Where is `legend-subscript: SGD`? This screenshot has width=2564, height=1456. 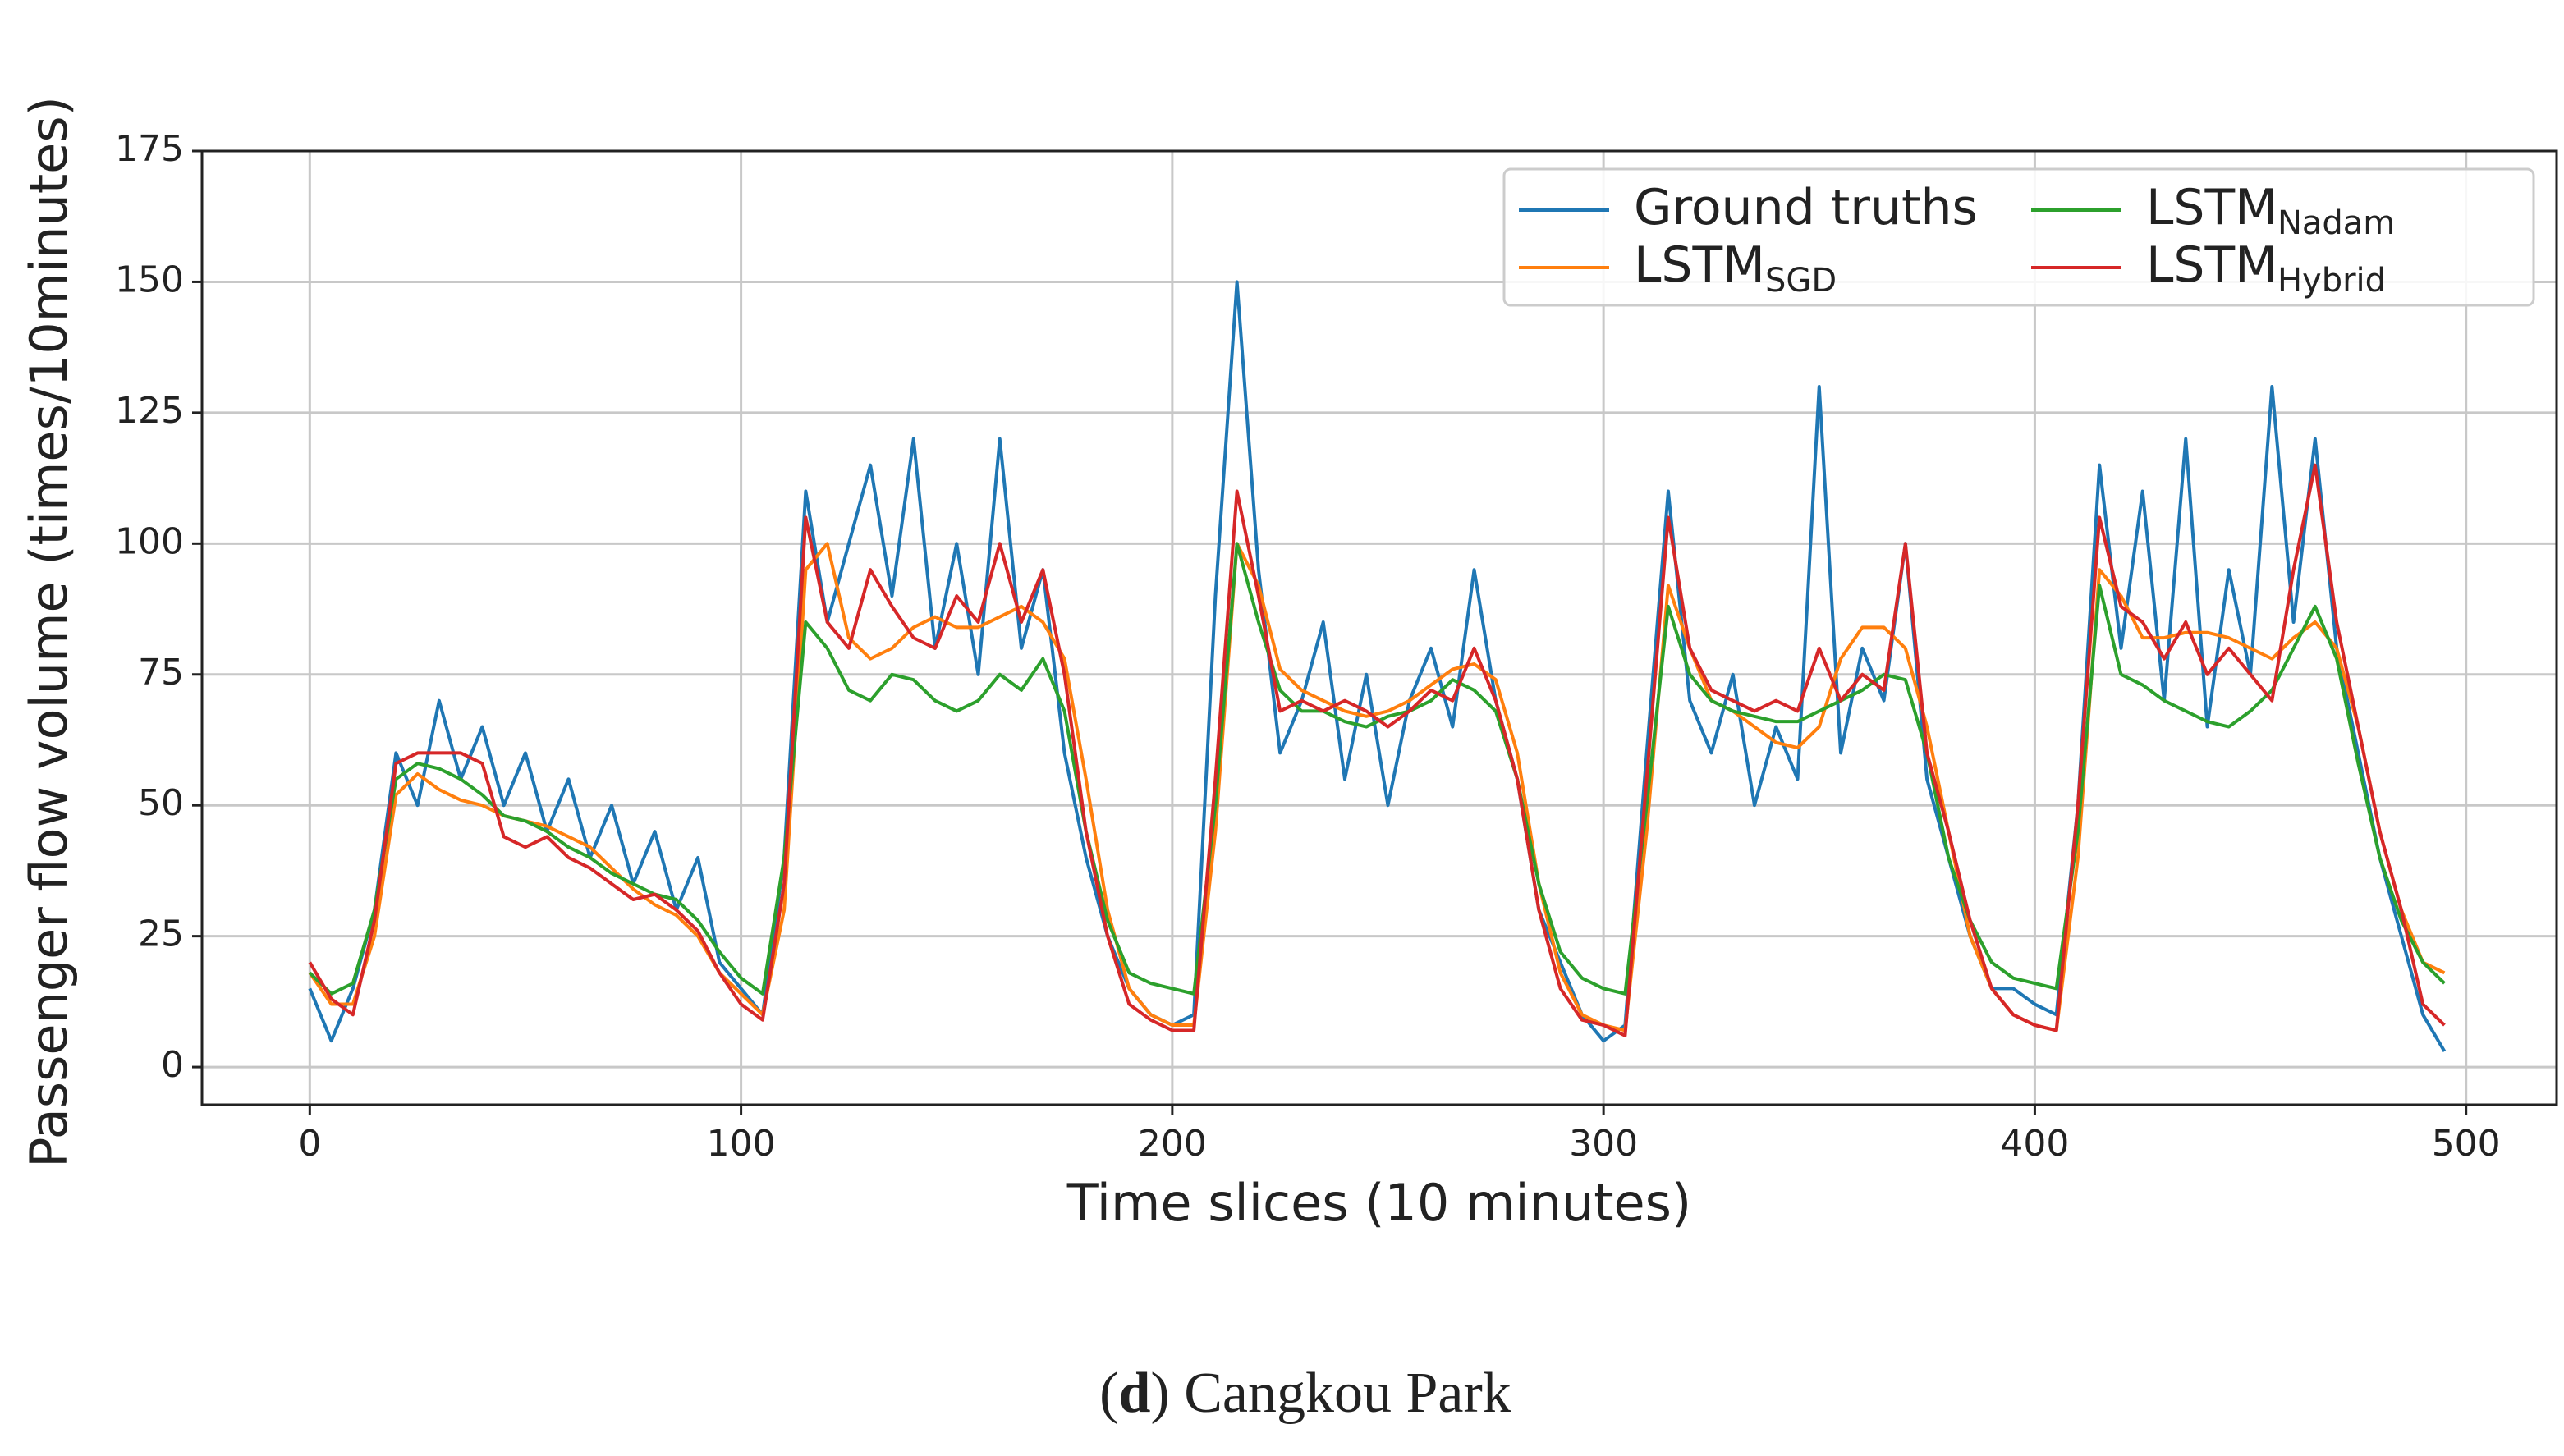
legend-subscript: SGD is located at coordinates (1801, 281).